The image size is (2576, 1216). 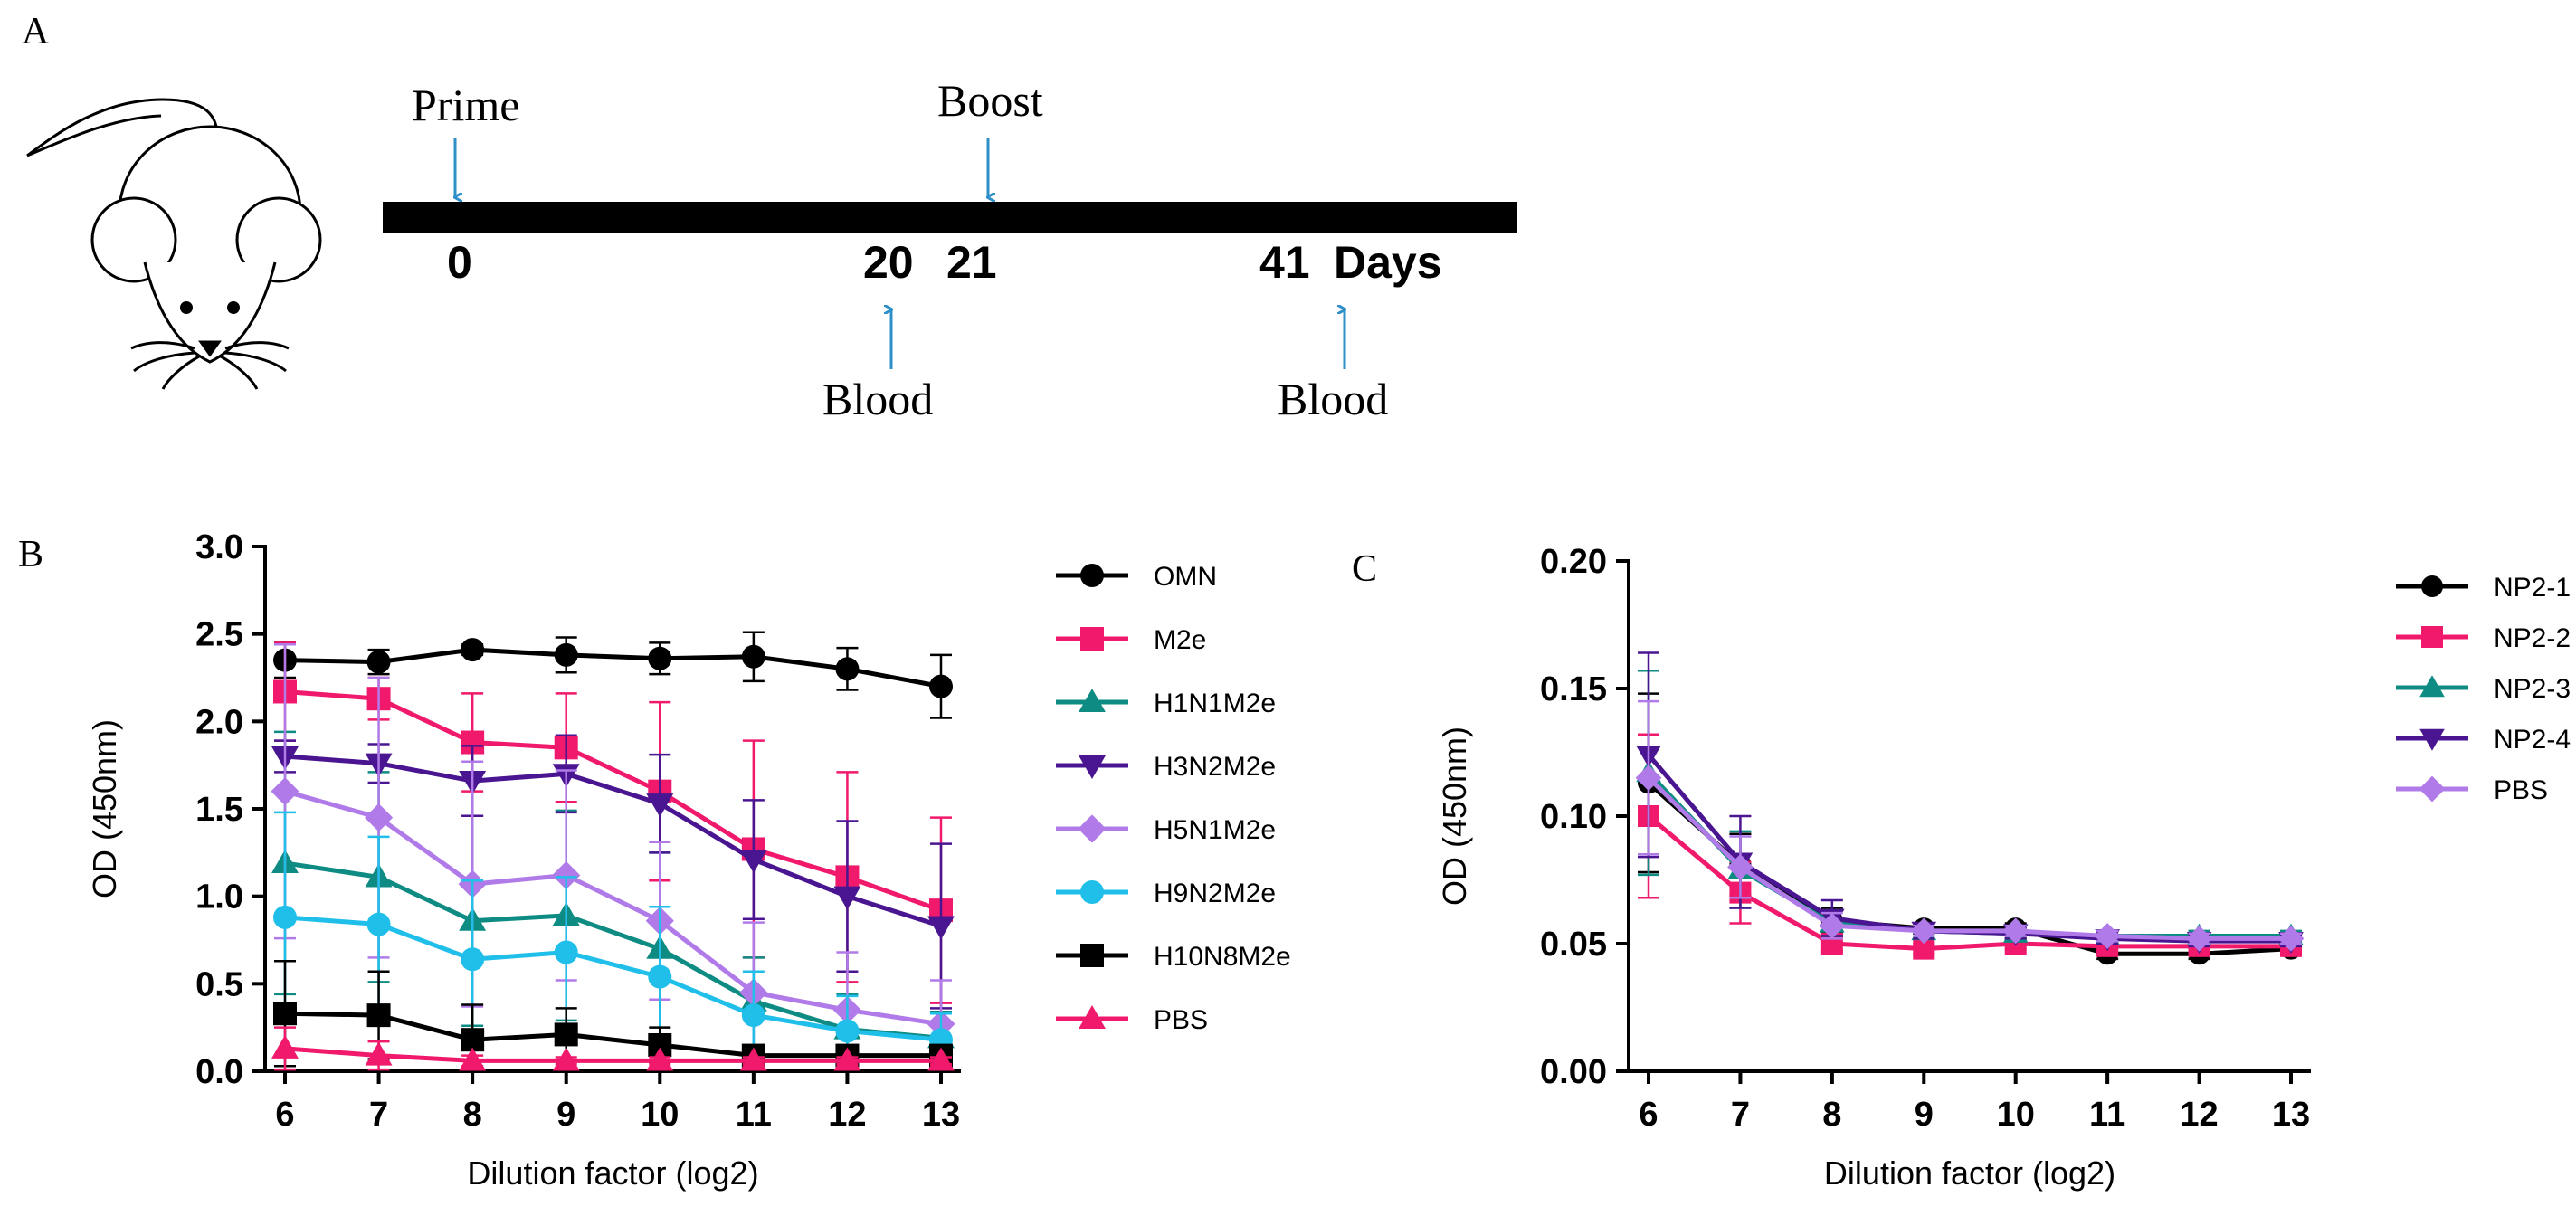 What do you see at coordinates (2483, 689) in the screenshot?
I see `legend-entry: NP2-3` at bounding box center [2483, 689].